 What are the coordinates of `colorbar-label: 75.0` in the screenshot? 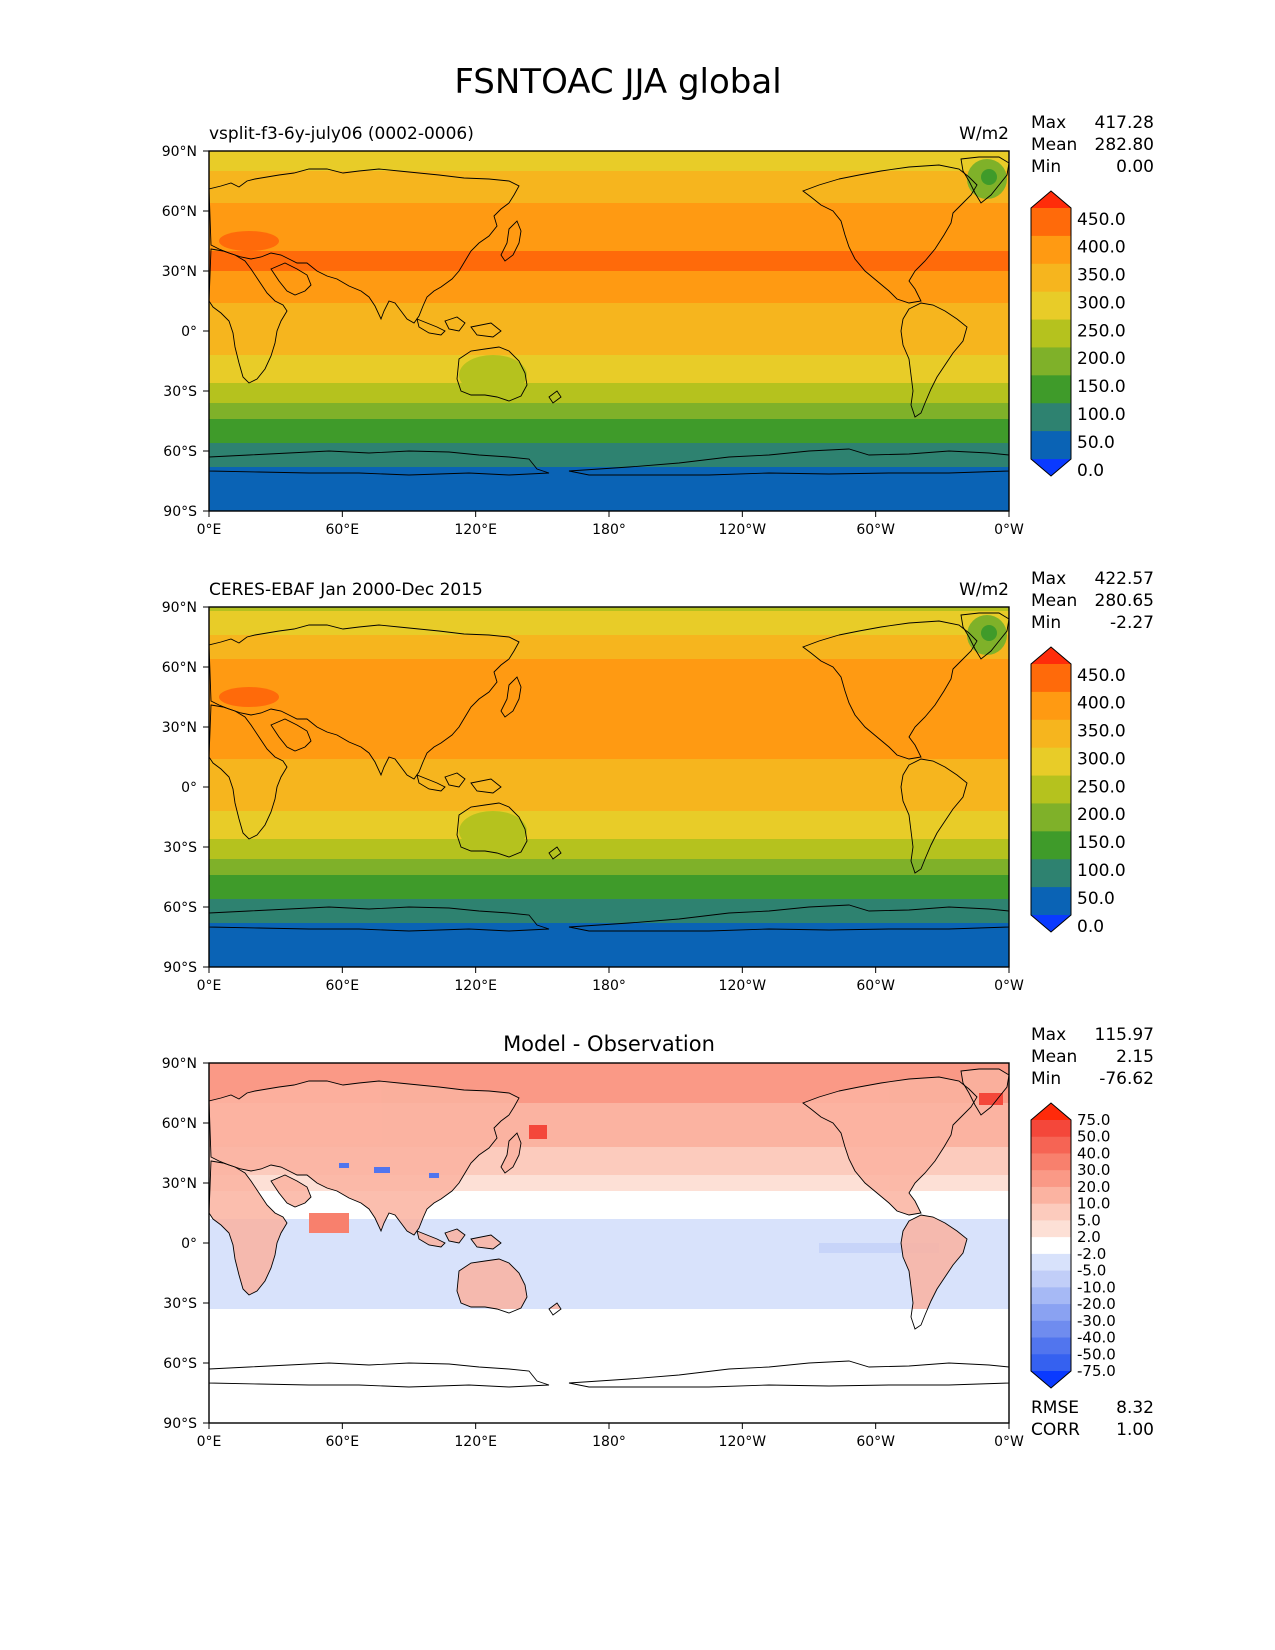 It's located at (1093, 1120).